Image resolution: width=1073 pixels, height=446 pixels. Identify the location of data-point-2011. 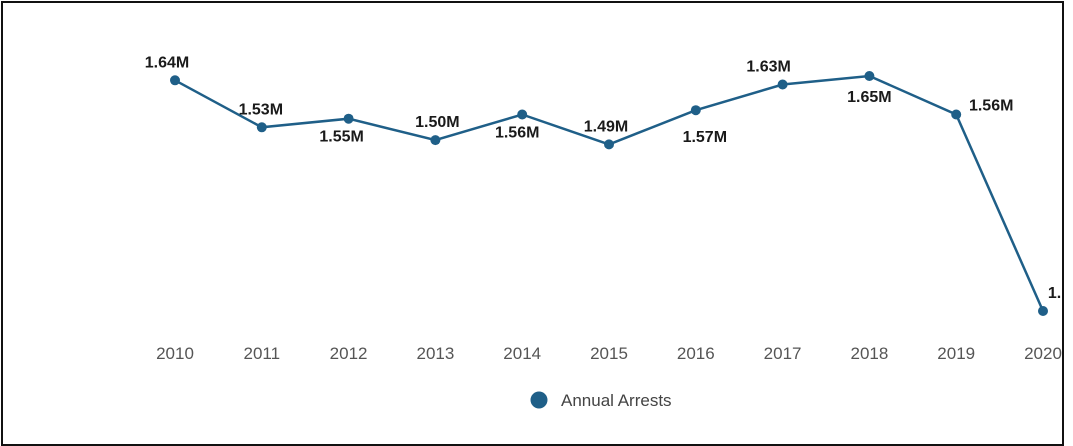
(261, 127).